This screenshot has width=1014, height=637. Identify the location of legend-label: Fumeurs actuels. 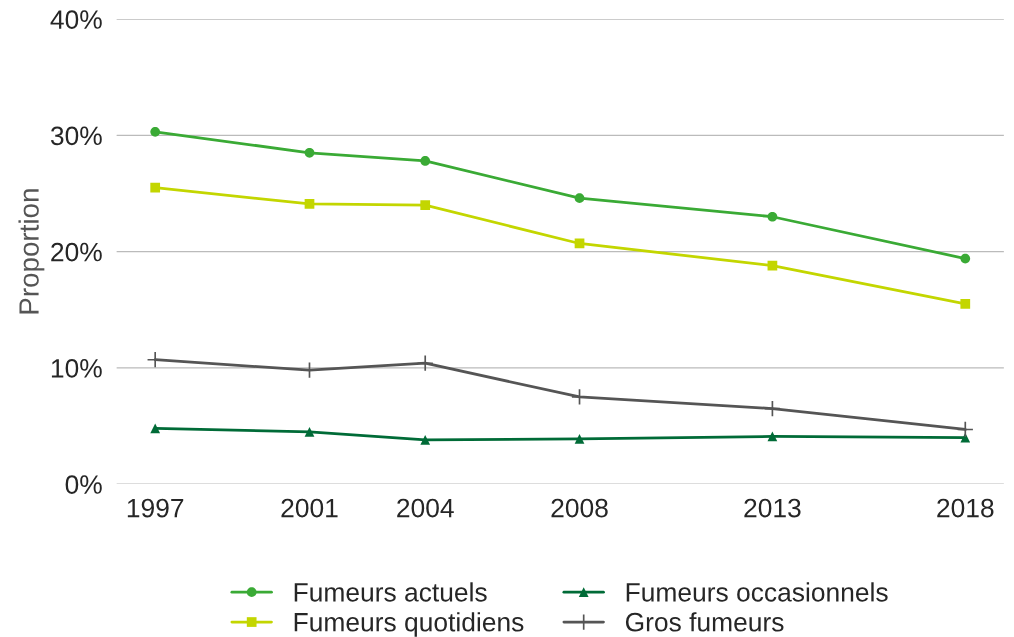
(390, 592).